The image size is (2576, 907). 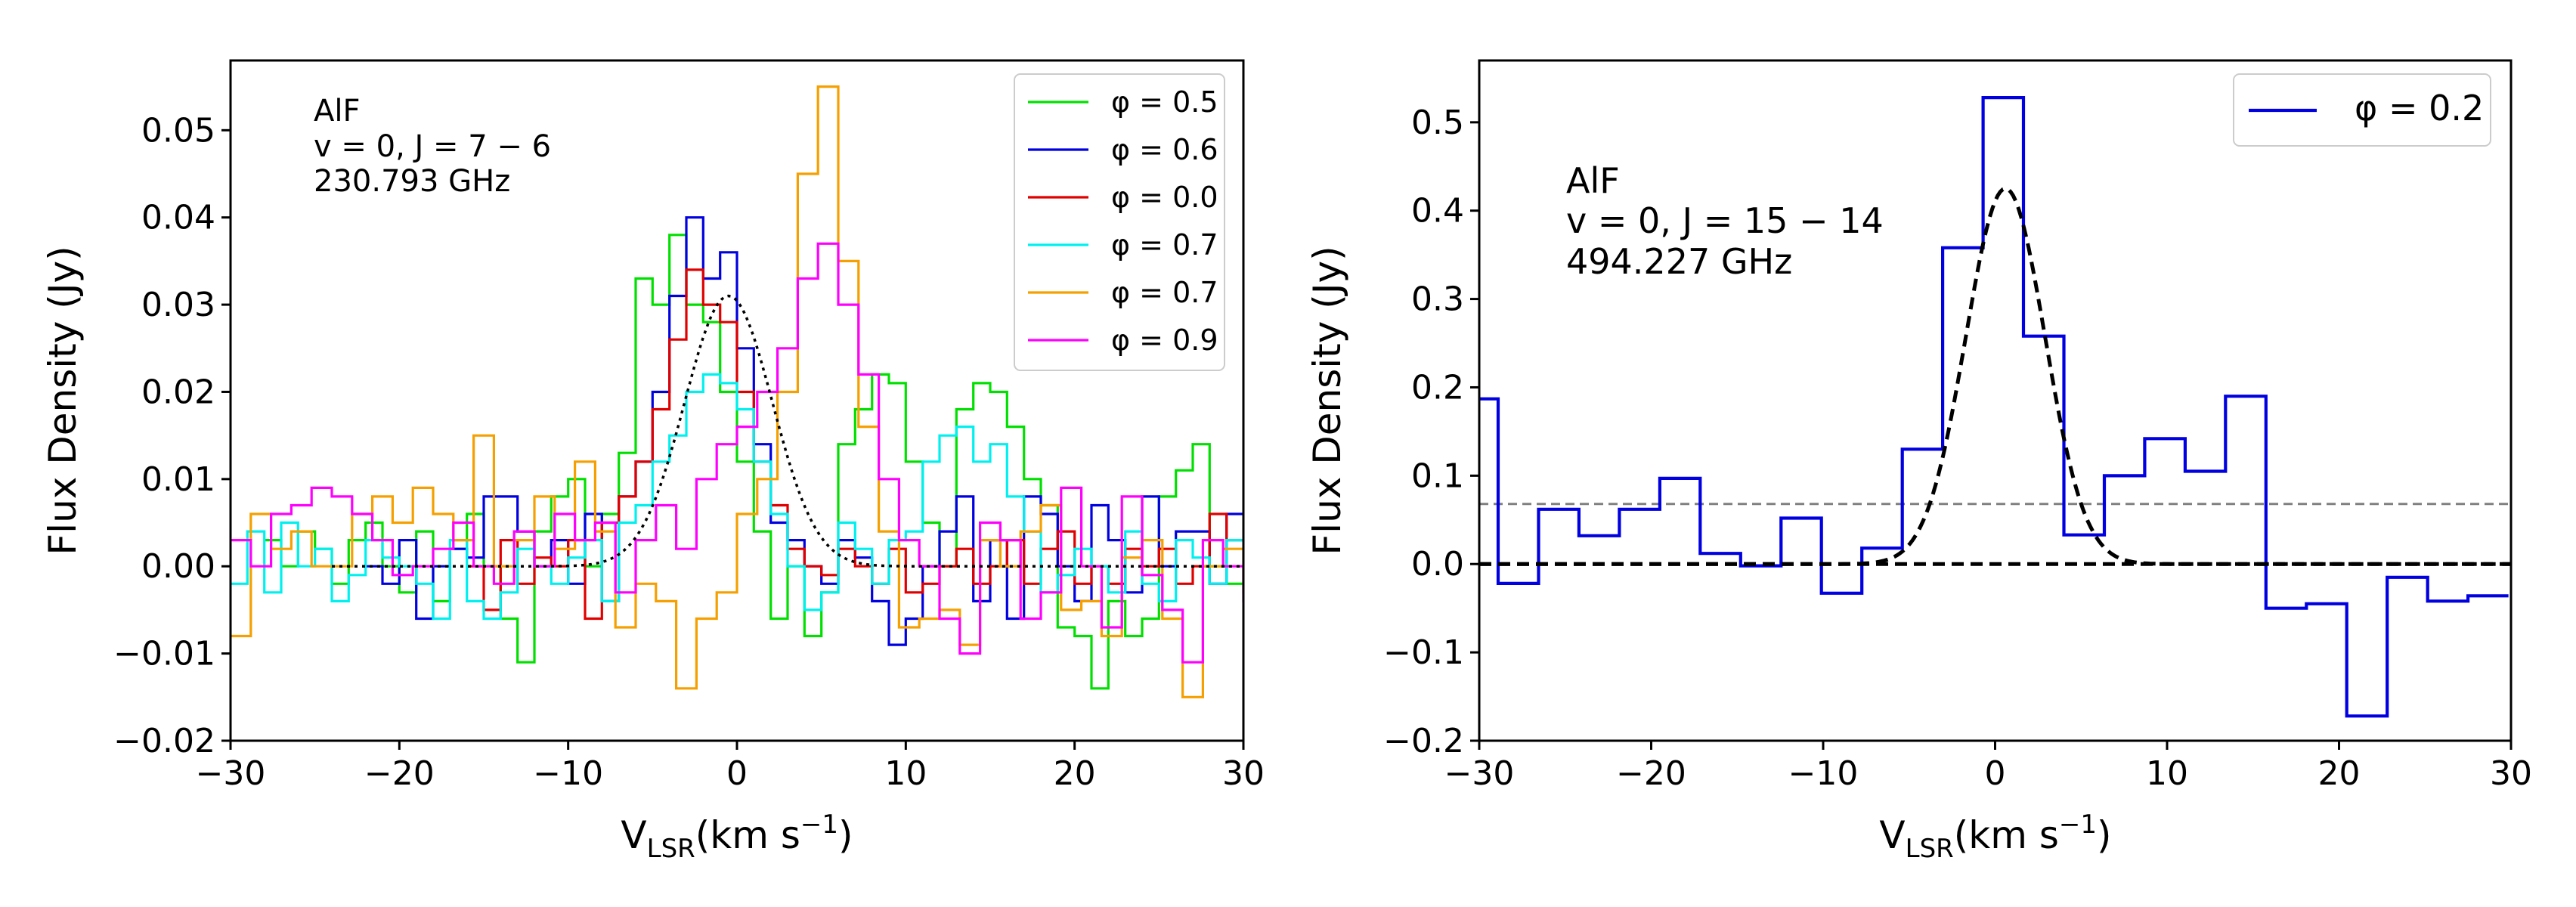 I want to click on y-tick-label: −0.1, so click(x=1423, y=652).